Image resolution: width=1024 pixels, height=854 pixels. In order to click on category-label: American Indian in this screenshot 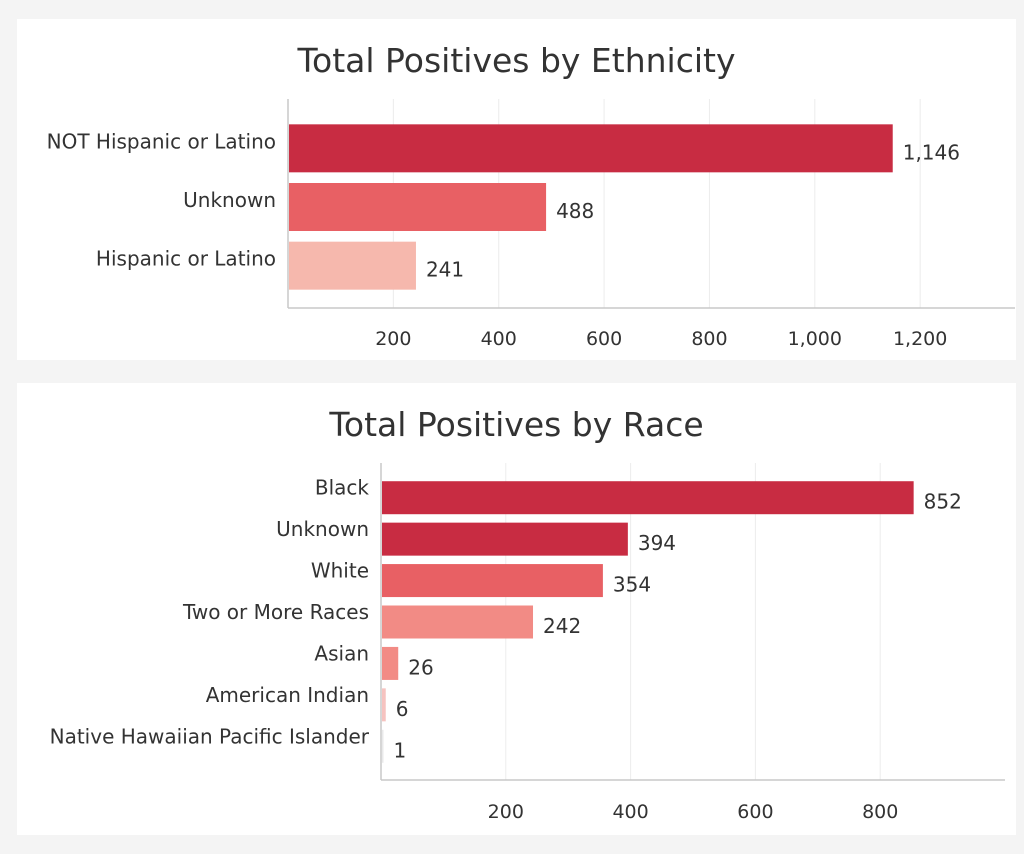, I will do `click(287, 695)`.